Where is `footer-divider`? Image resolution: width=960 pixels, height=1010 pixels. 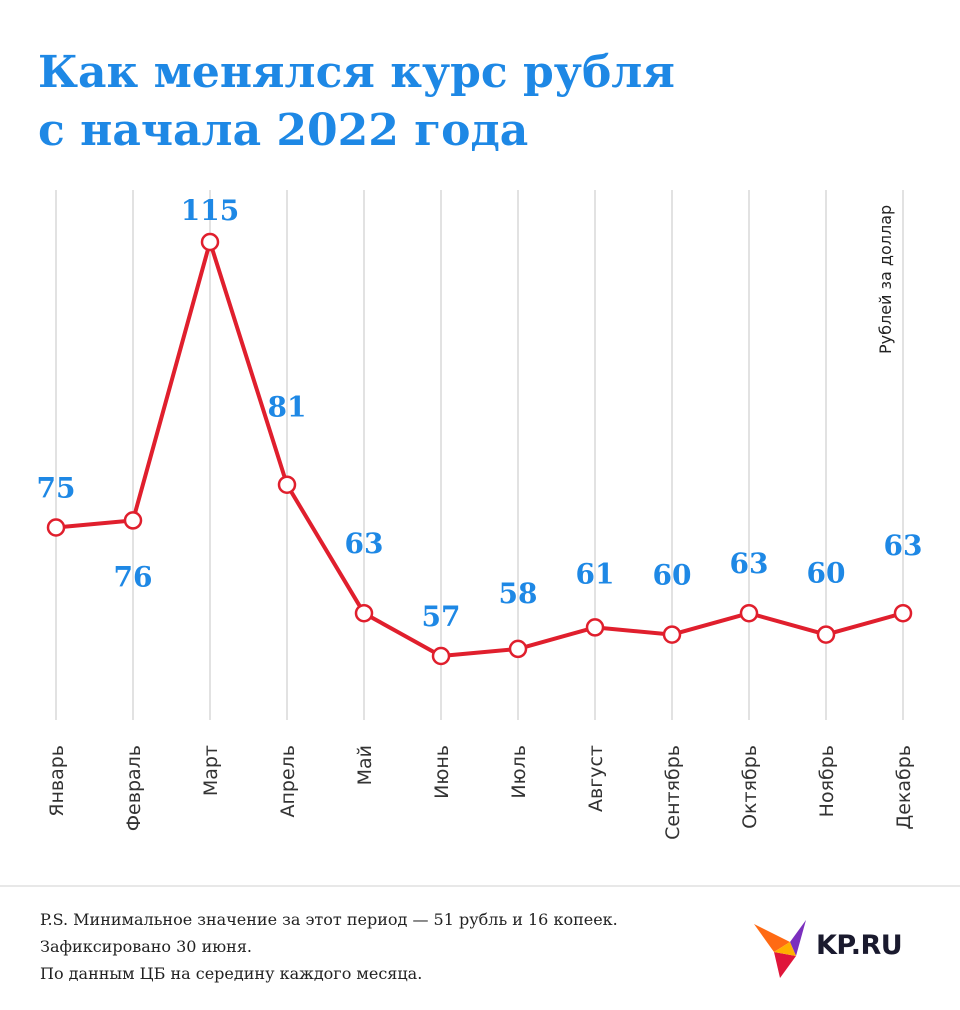
footer-divider is located at coordinates (480, 886).